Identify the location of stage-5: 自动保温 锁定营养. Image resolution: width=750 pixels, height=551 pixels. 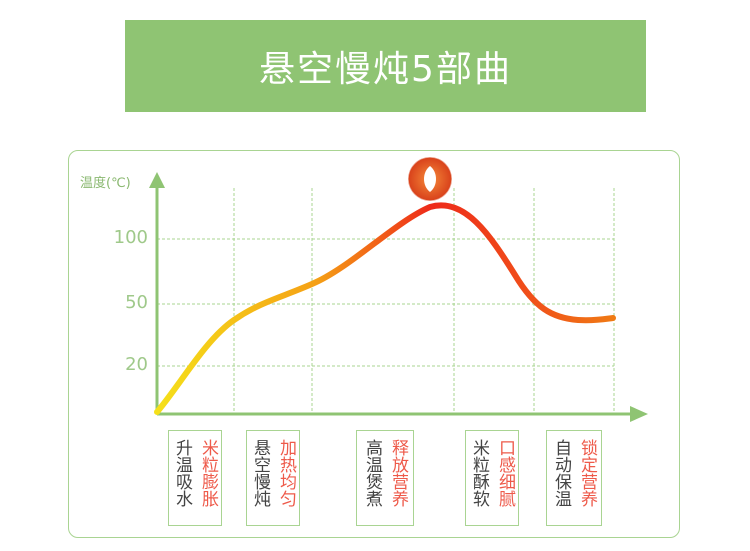
(574, 478).